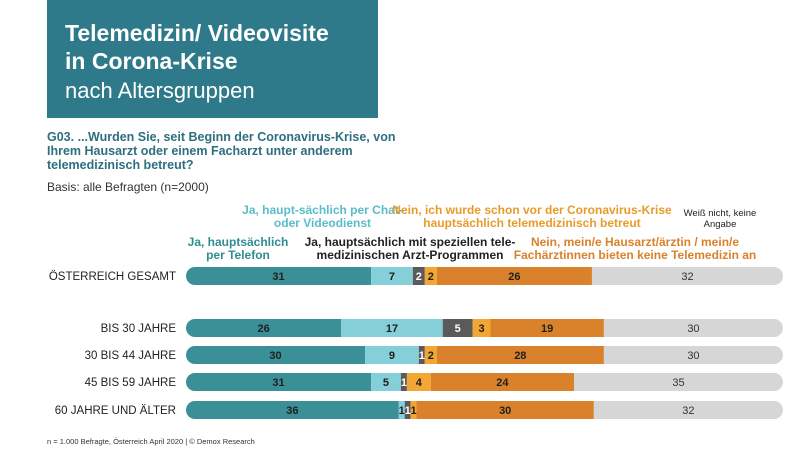  I want to click on legend-telefon: Ja, hauptsächlich per Telefon, so click(238, 248).